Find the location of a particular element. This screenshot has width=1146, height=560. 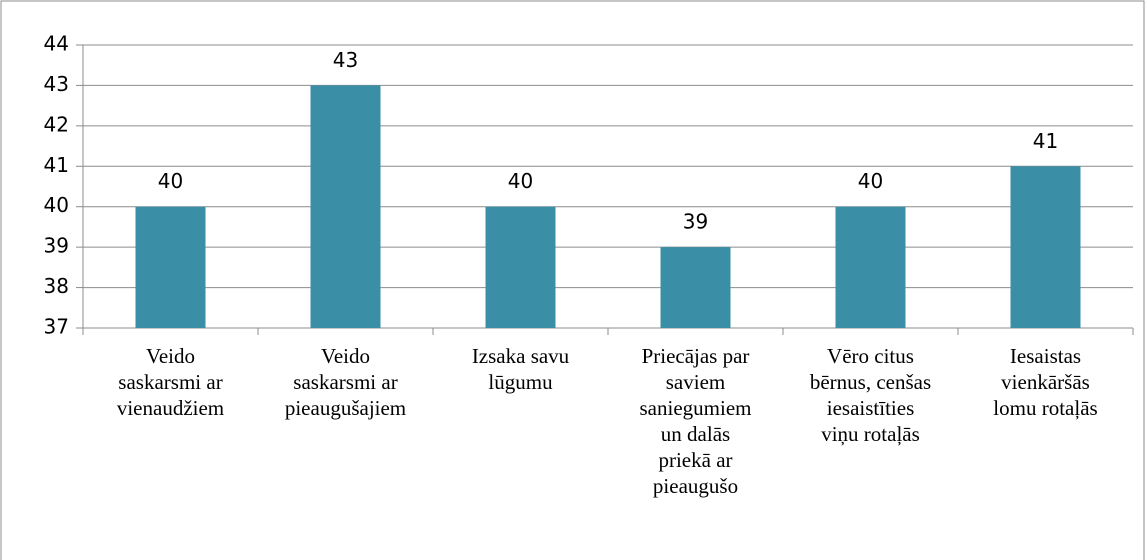

data-label: 41 is located at coordinates (1045, 141).